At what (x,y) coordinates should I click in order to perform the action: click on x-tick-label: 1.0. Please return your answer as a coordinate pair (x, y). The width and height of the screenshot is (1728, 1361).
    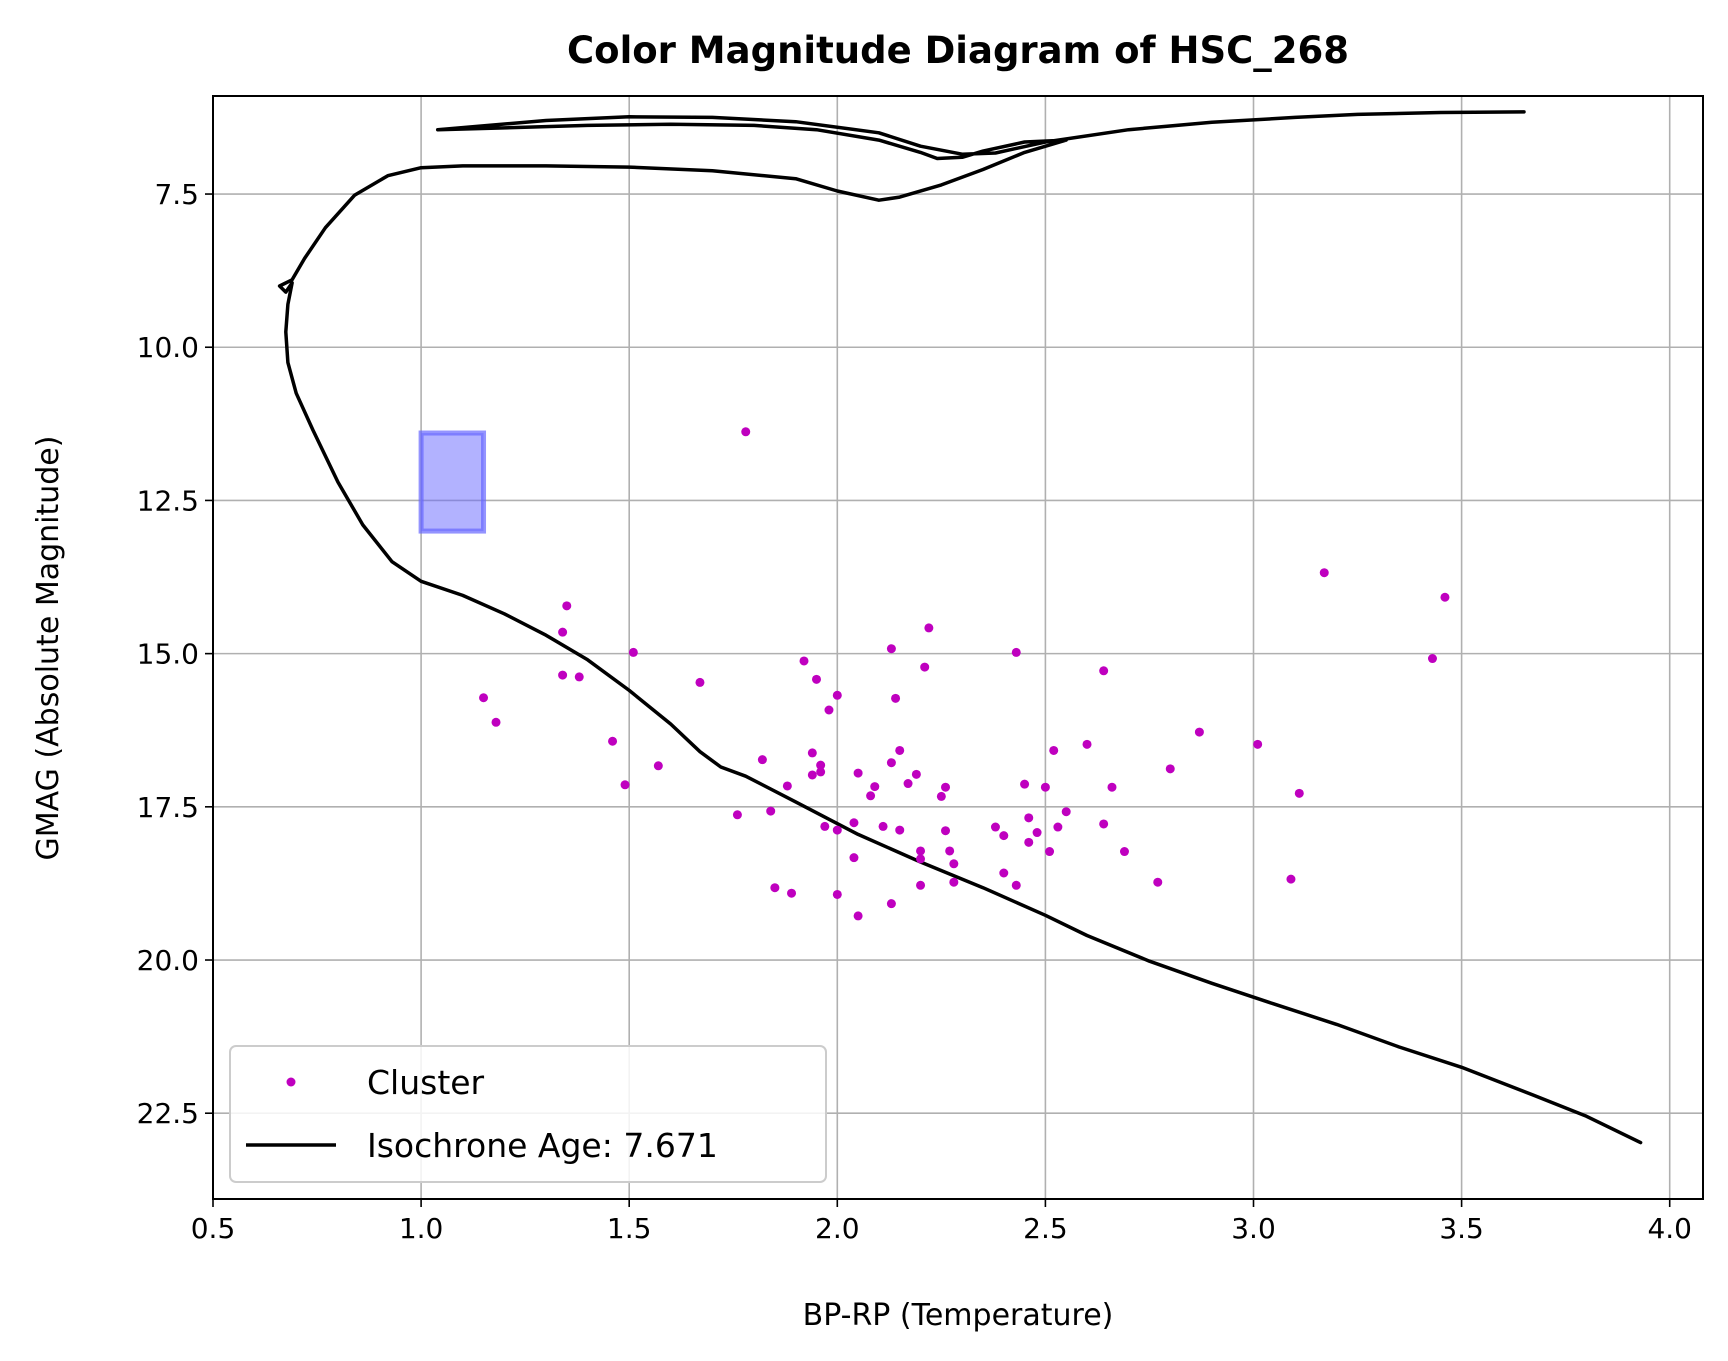
    Looking at the image, I should click on (421, 1228).